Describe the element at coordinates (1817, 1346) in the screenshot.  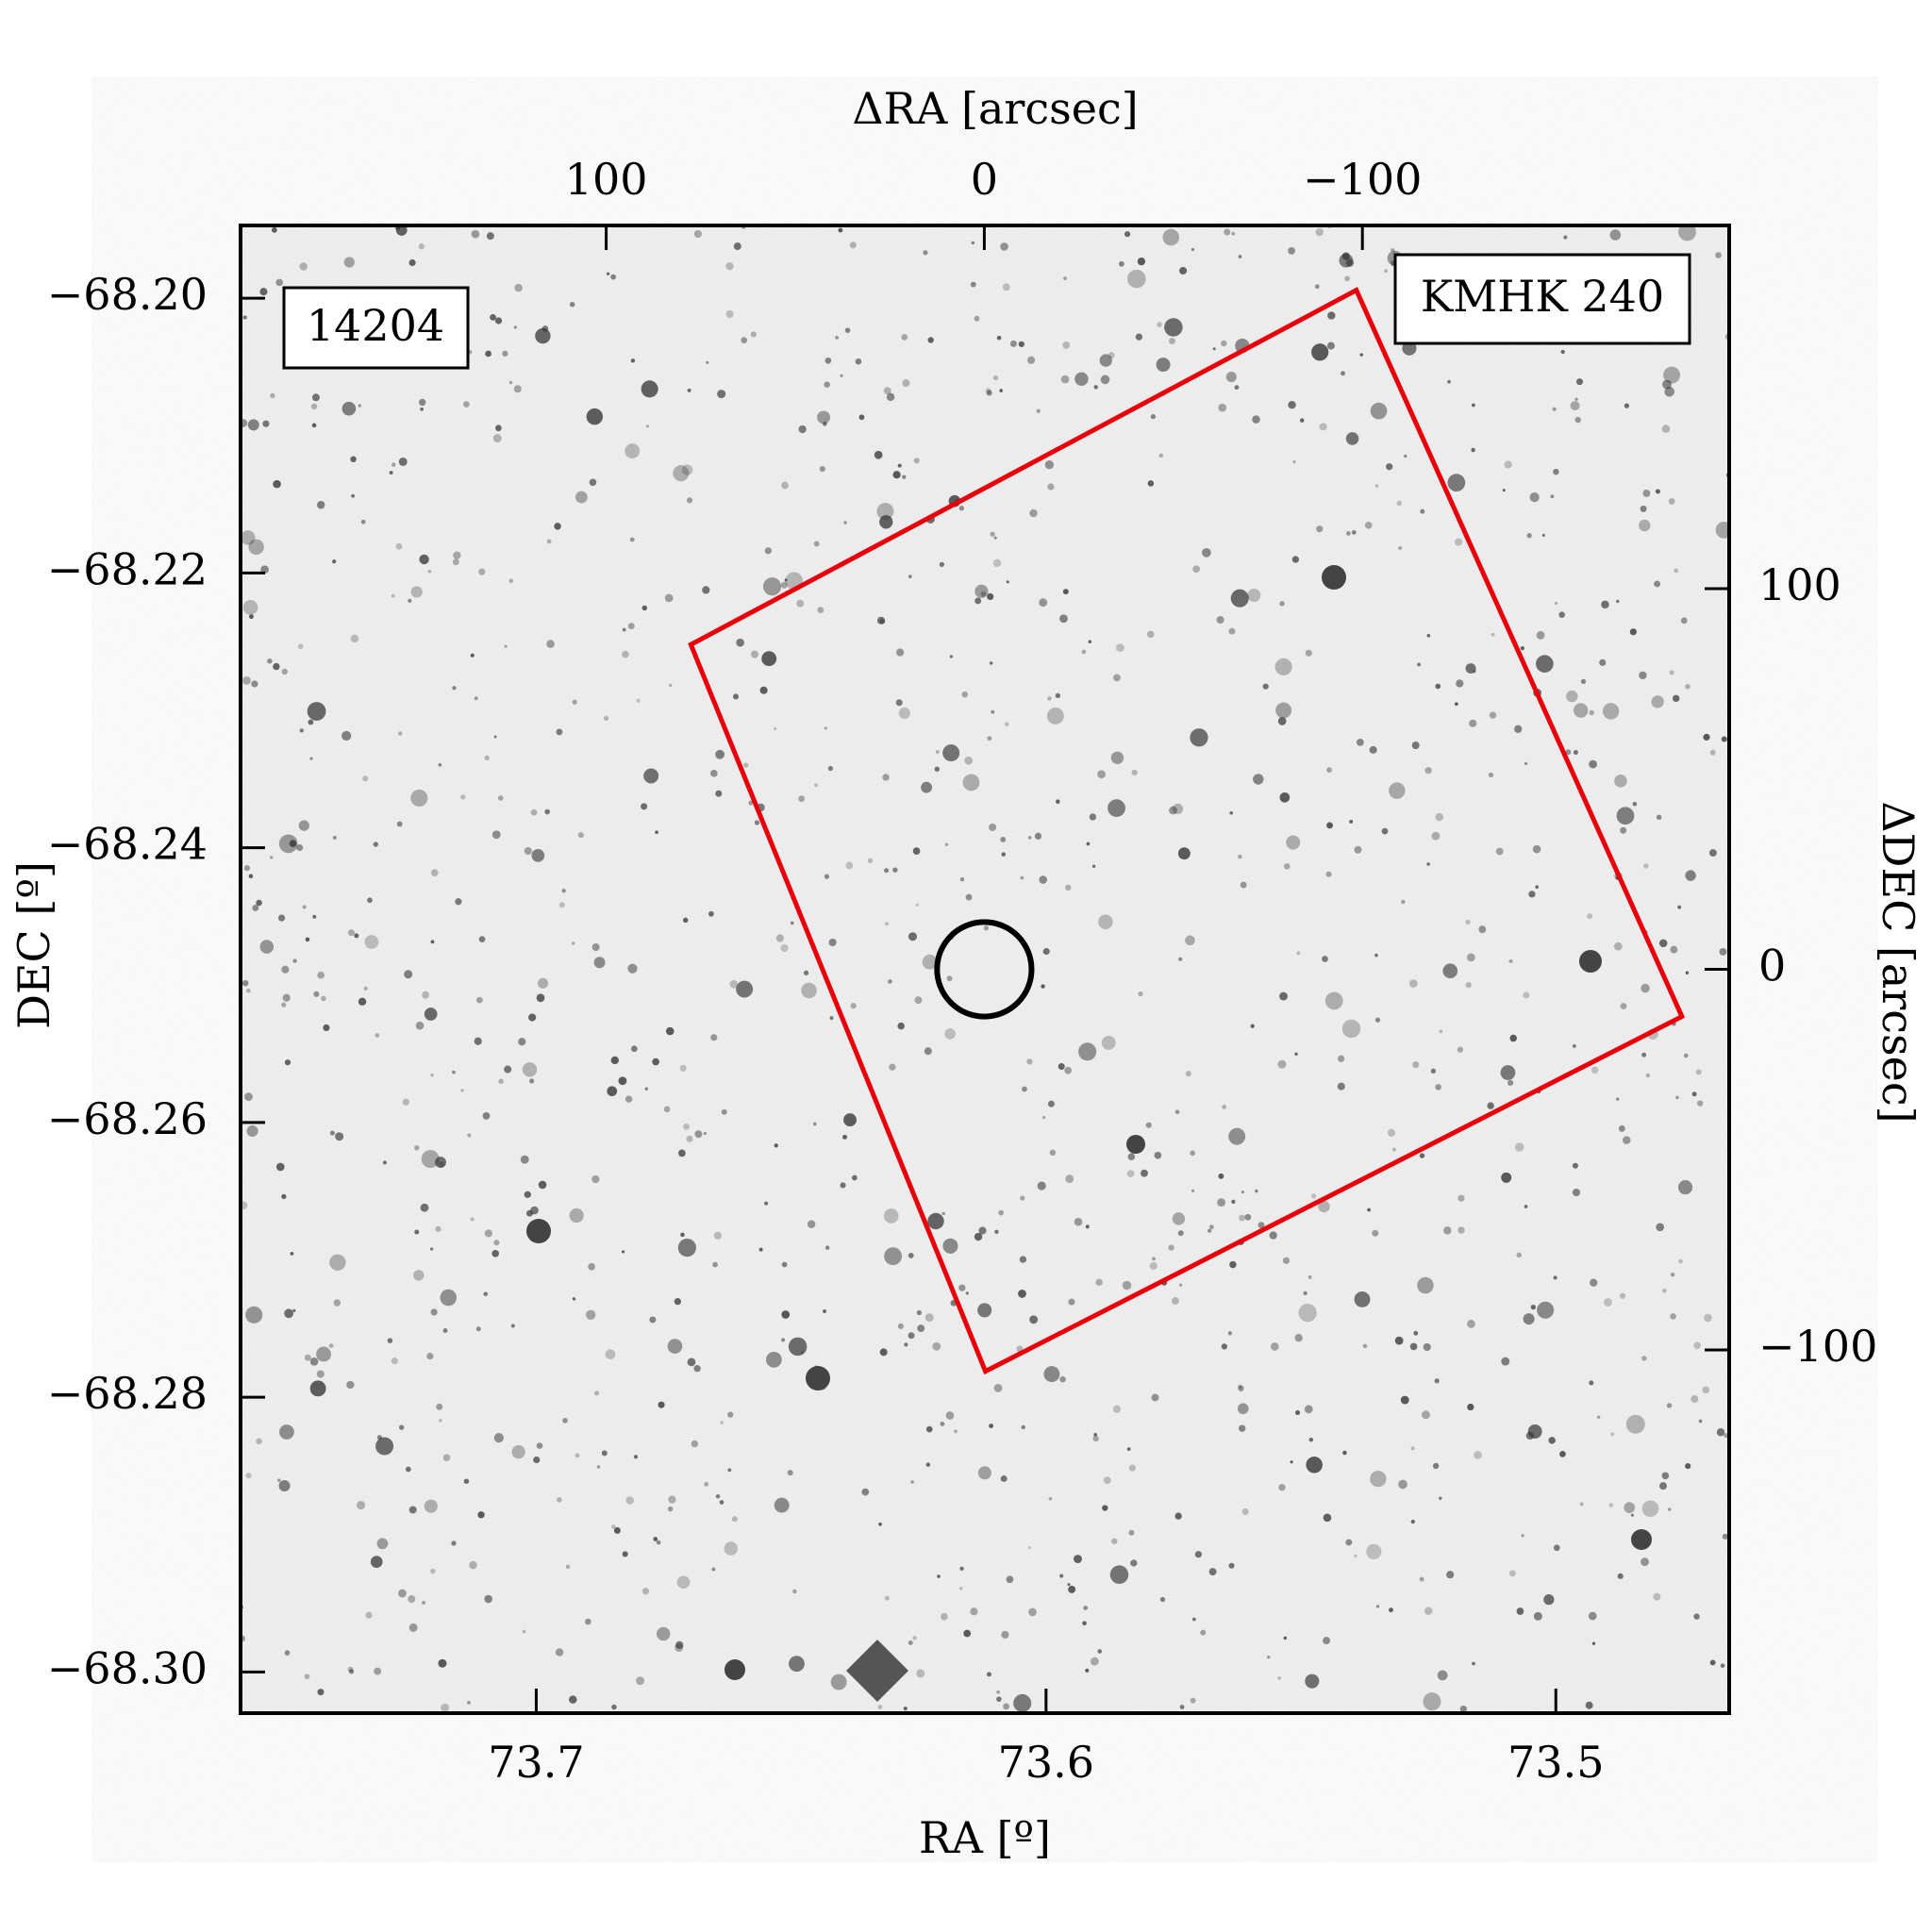
I see `y2-tick-label: −100` at that location.